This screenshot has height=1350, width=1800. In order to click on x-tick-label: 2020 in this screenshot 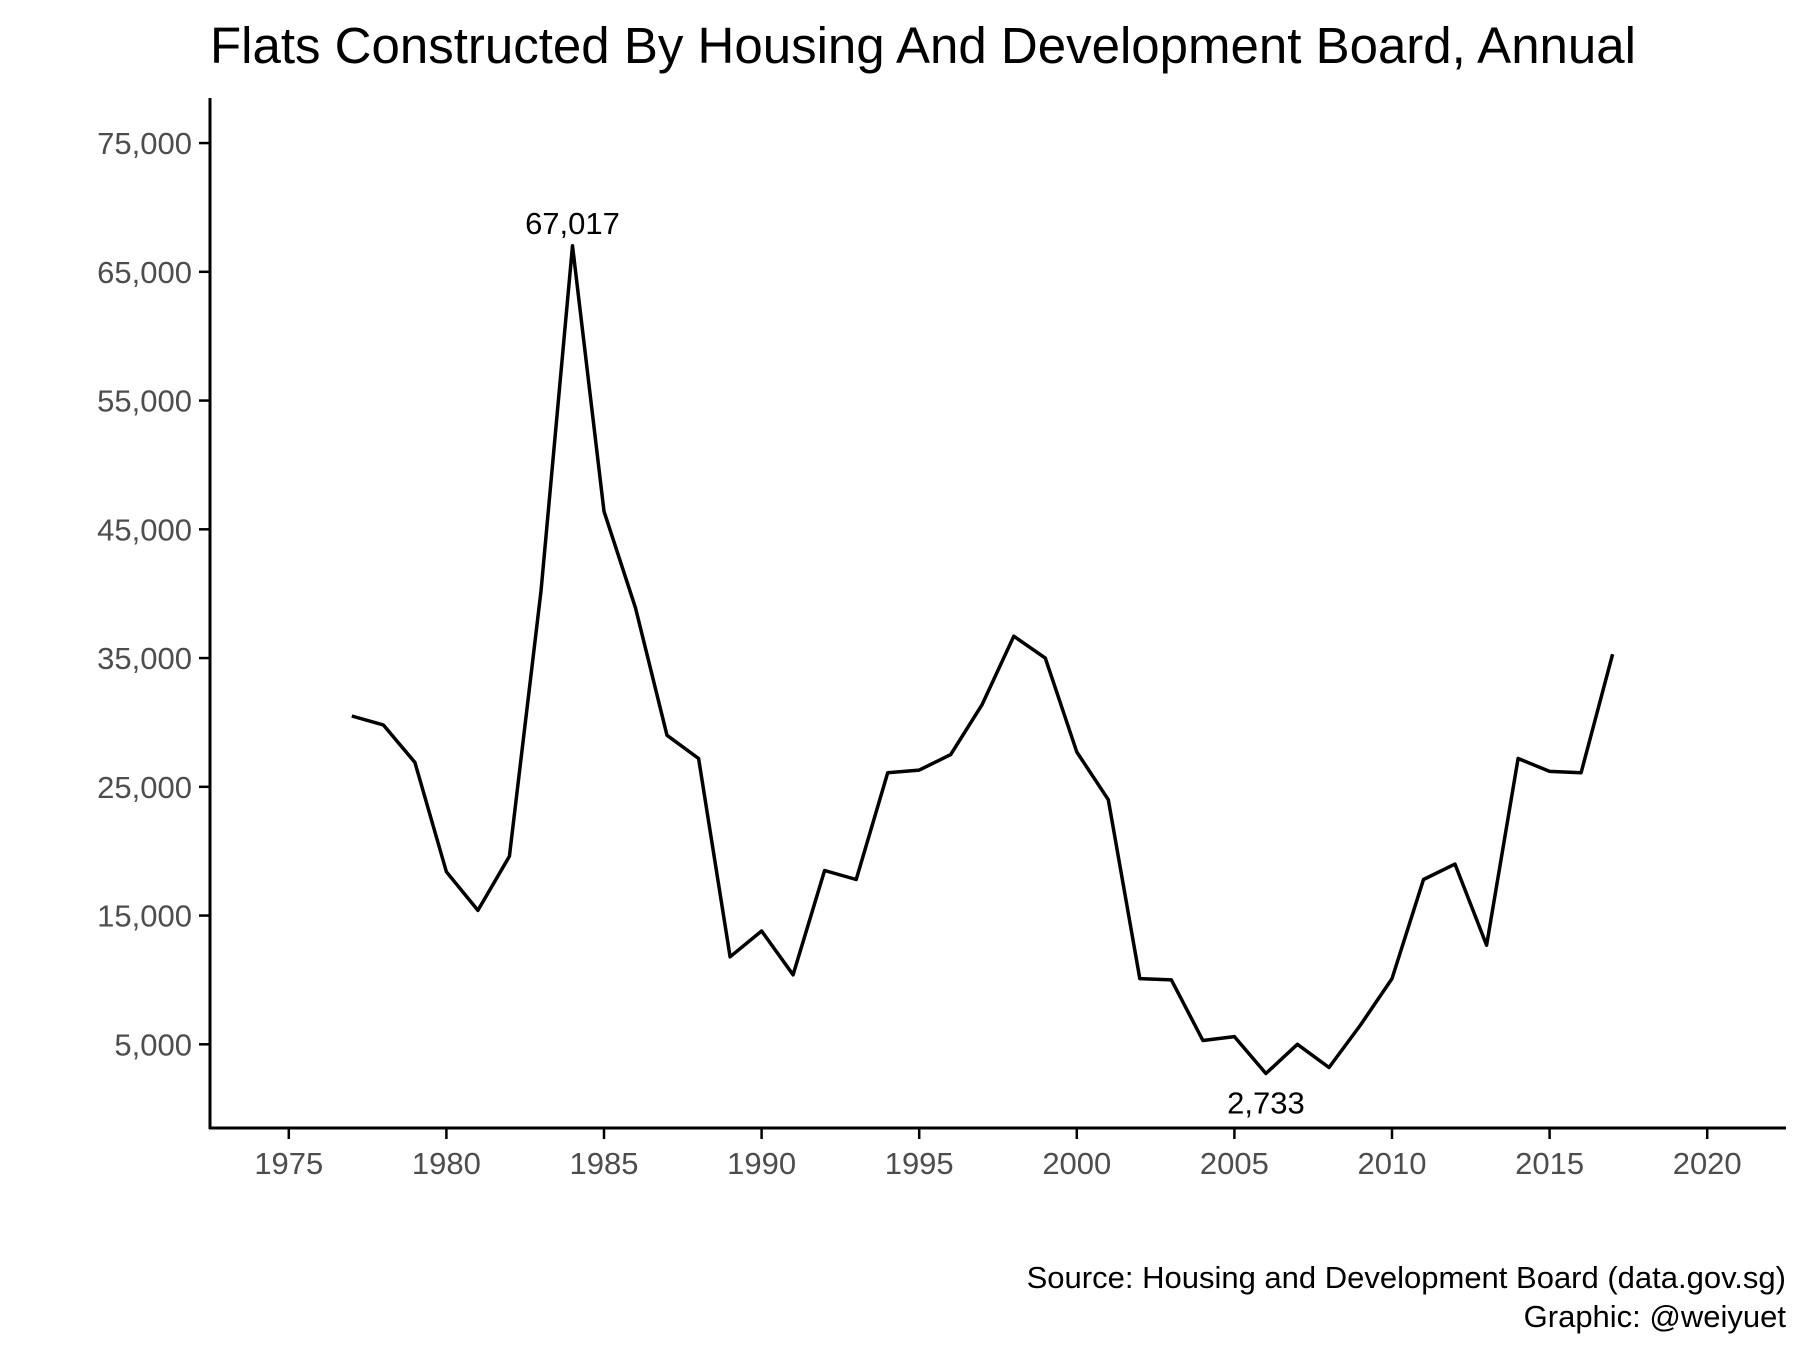, I will do `click(1707, 1163)`.